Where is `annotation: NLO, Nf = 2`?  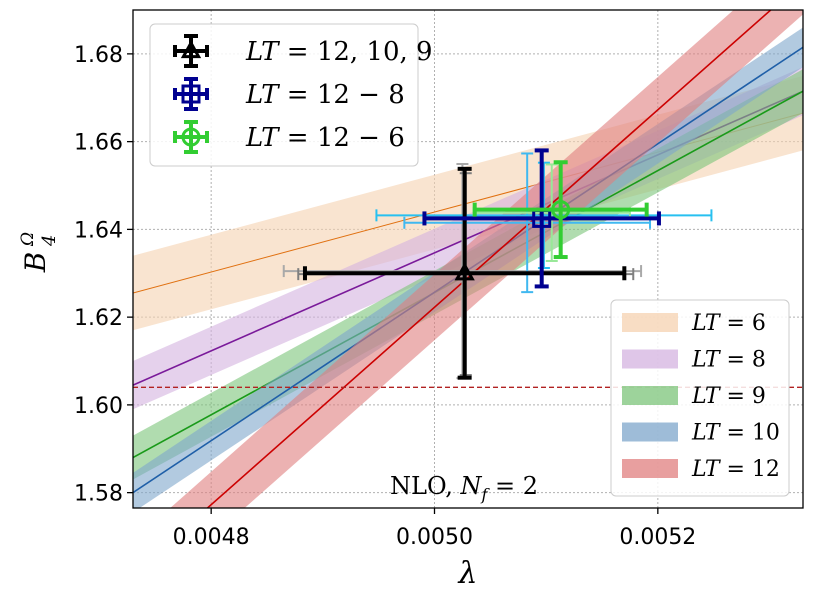
annotation: NLO, Nf = 2 is located at coordinates (464, 488).